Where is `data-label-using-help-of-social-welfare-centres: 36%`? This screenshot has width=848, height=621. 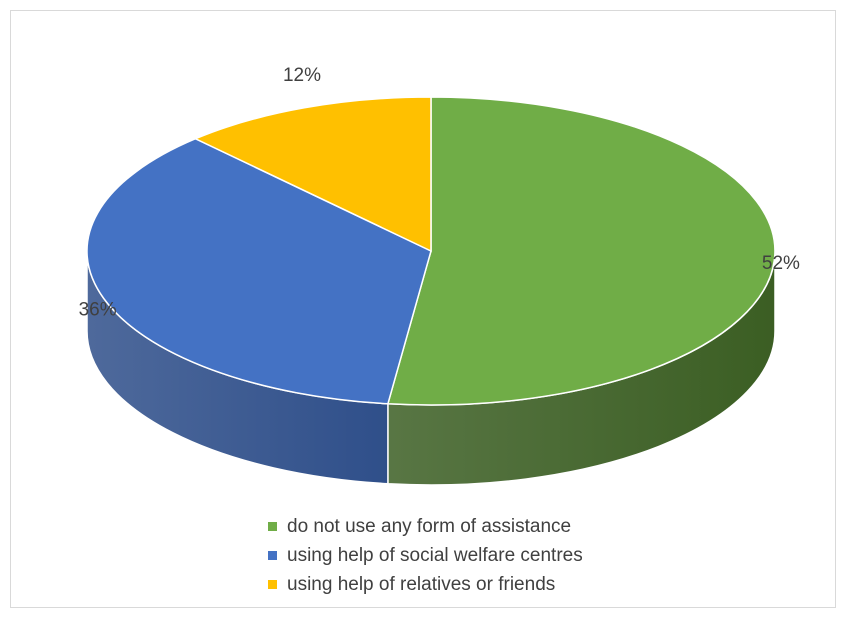 data-label-using-help-of-social-welfare-centres: 36% is located at coordinates (98, 309).